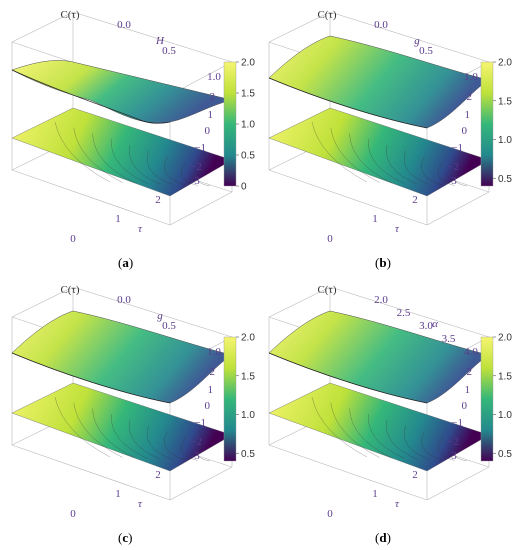 This screenshot has height=550, width=515. Describe the element at coordinates (160, 41) in the screenshot. I see `y-axis-label: H` at that location.